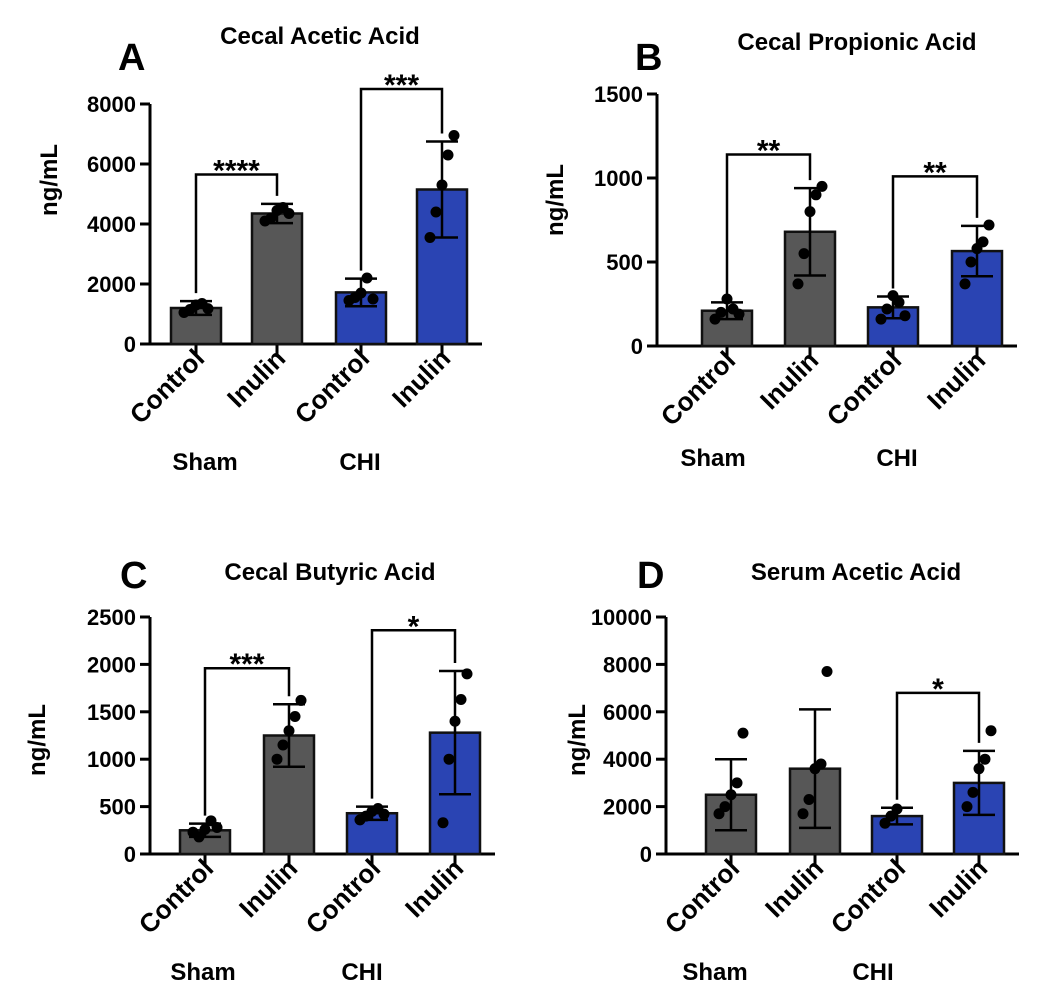 The height and width of the screenshot is (996, 1058). Describe the element at coordinates (401, 85) in the screenshot. I see `significance-label: ***` at that location.